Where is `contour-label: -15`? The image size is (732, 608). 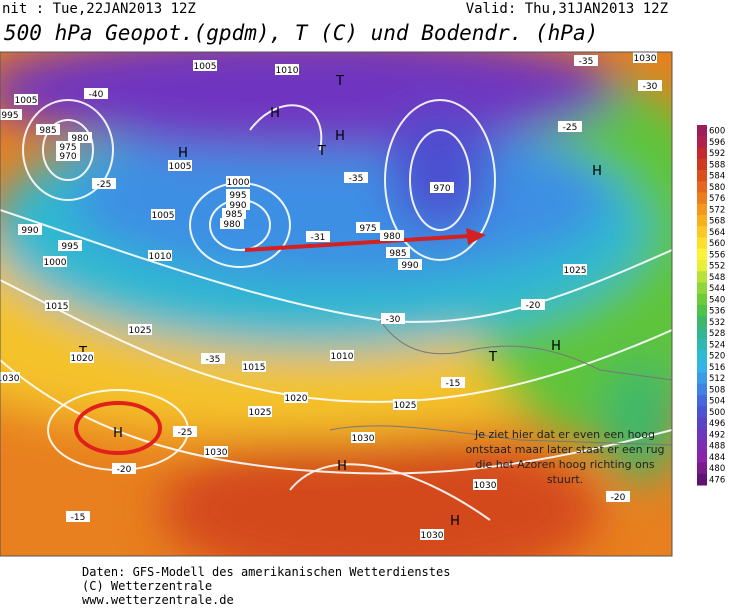 contour-label: -15 is located at coordinates (453, 384).